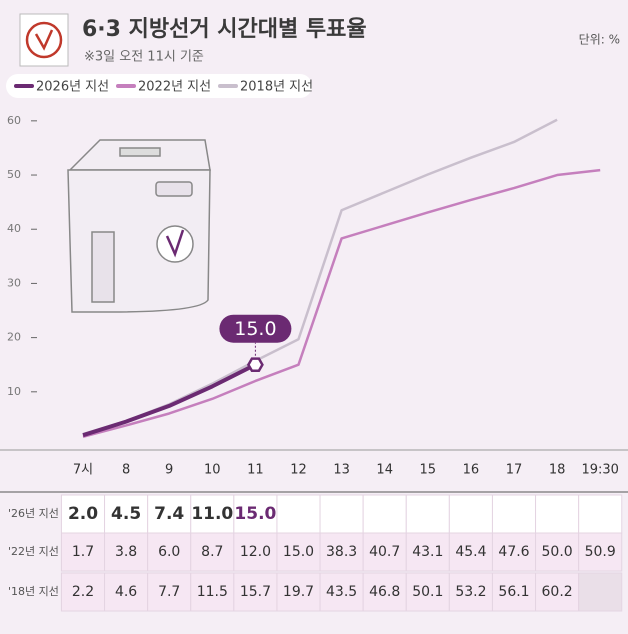 This screenshot has height=634, width=628. I want to click on y-tick-label: 20, so click(14, 337).